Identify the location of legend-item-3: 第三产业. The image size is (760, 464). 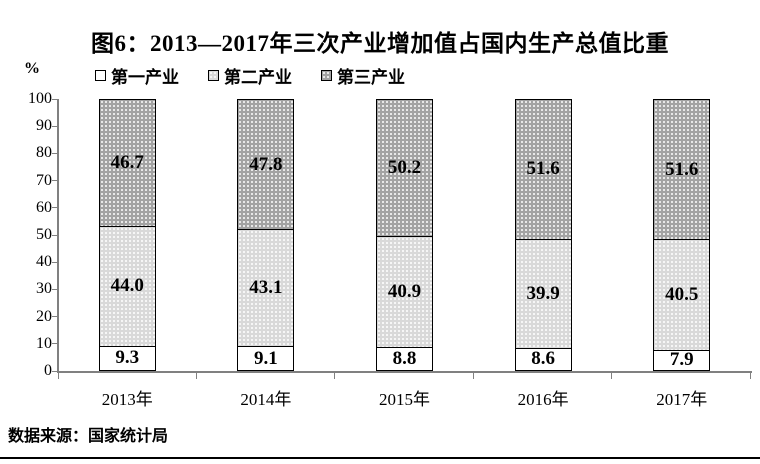
(363, 75).